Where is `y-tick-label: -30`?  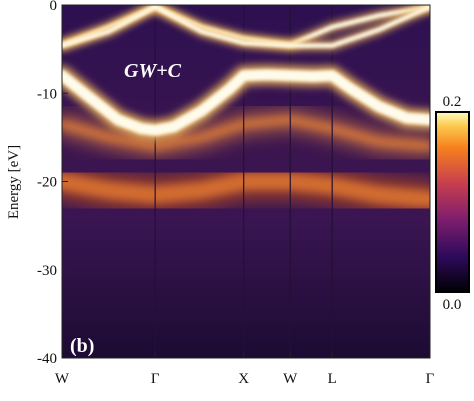
y-tick-label: -30 is located at coordinates (47, 271).